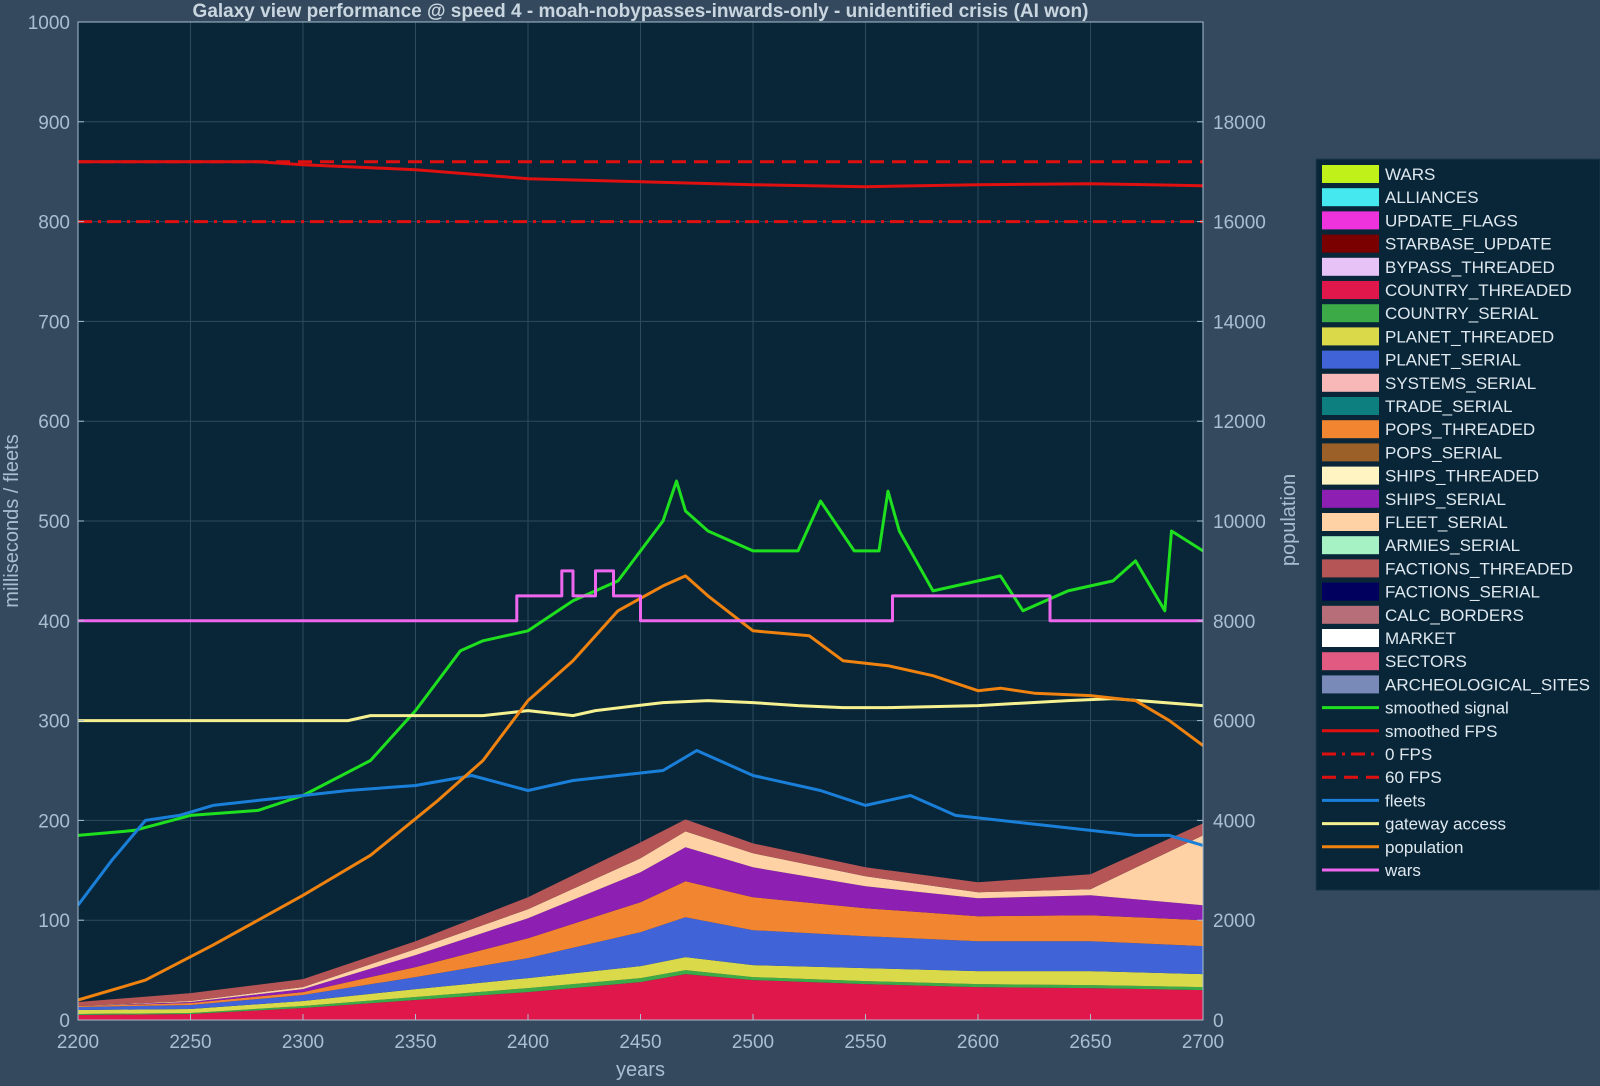 The height and width of the screenshot is (1086, 1600). I want to click on y-tick-label-right: 8000, so click(1234, 622).